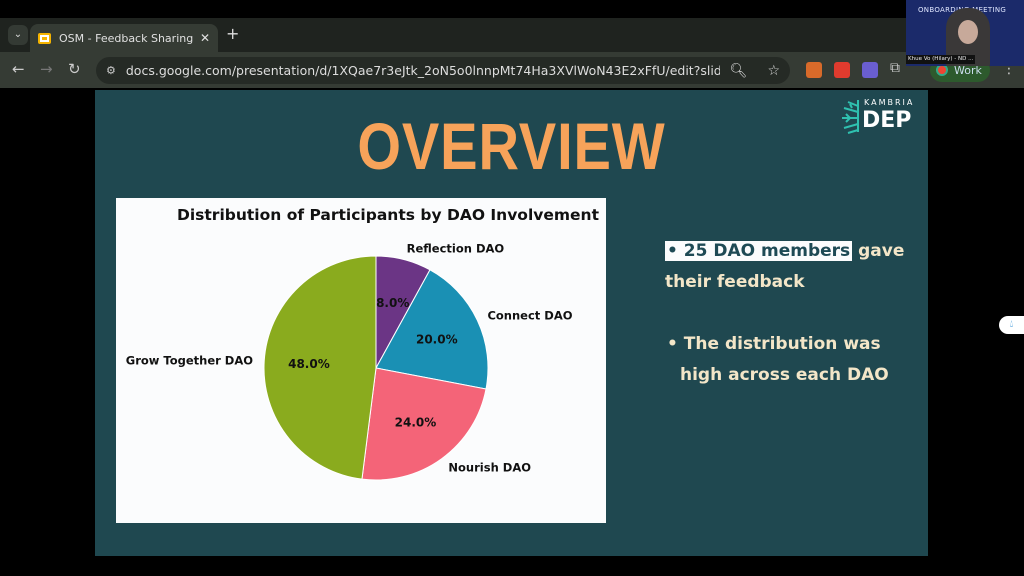  I want to click on logo-small-text: KAMBRIA, so click(889, 102).